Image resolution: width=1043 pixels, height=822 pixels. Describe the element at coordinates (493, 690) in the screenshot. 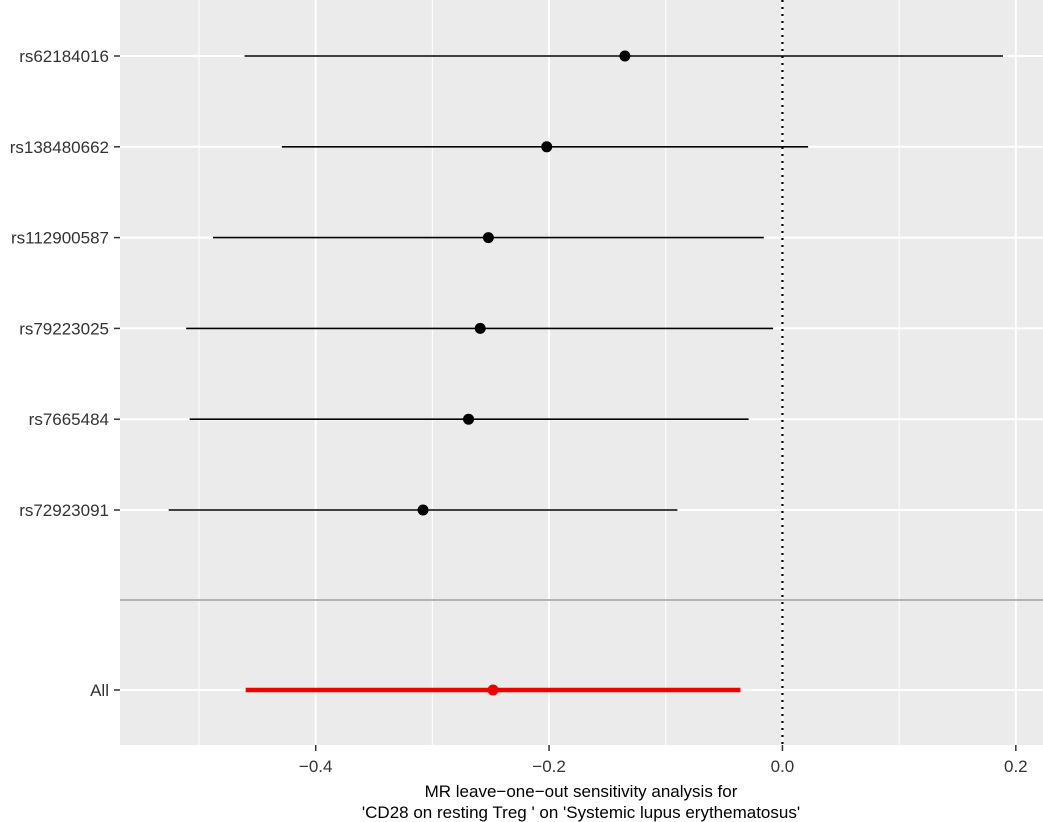

I see `estimate-point-overall` at that location.